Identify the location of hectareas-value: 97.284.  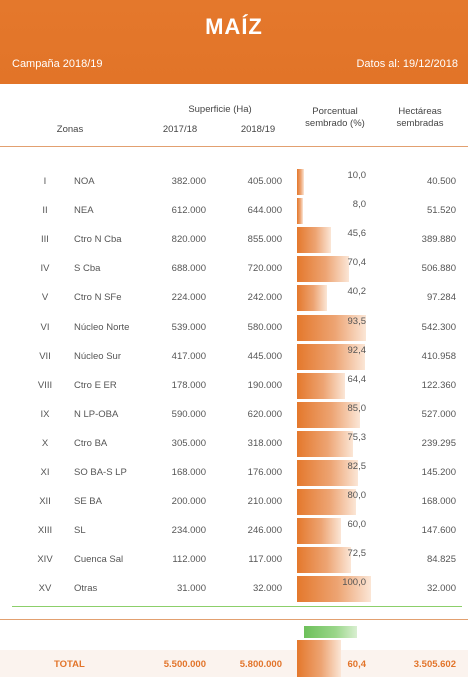
(441, 298).